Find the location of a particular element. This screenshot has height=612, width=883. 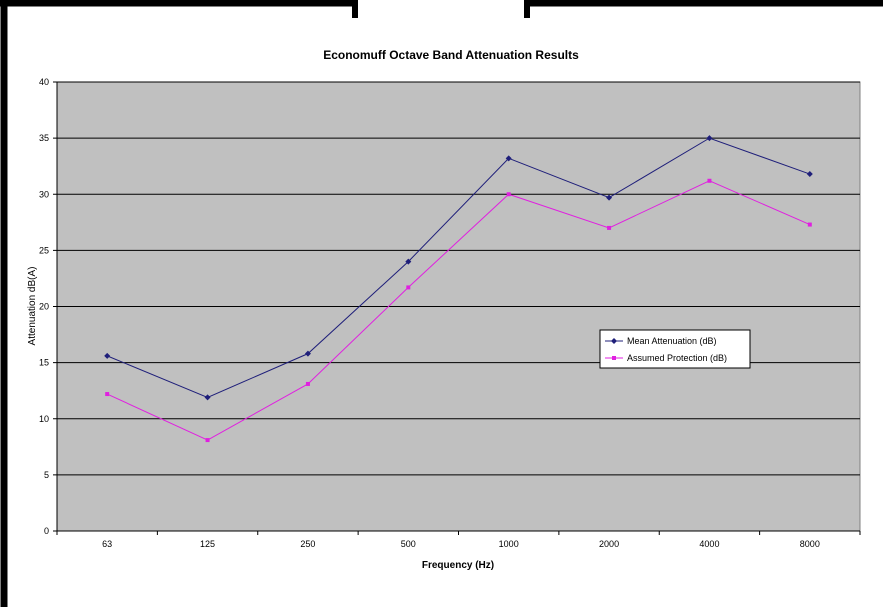

x-tick-label: 125 is located at coordinates (207, 544).